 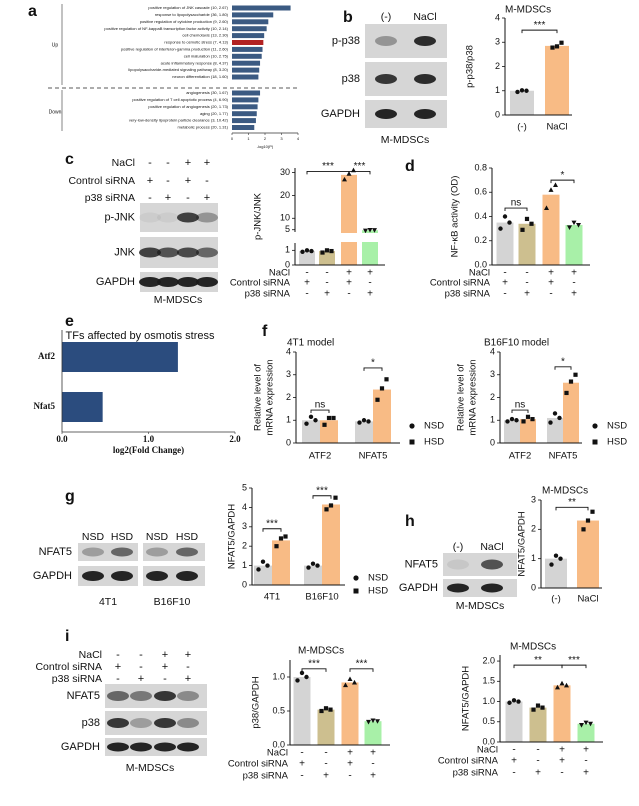 I want to click on panel-label: b, so click(x=348, y=17).